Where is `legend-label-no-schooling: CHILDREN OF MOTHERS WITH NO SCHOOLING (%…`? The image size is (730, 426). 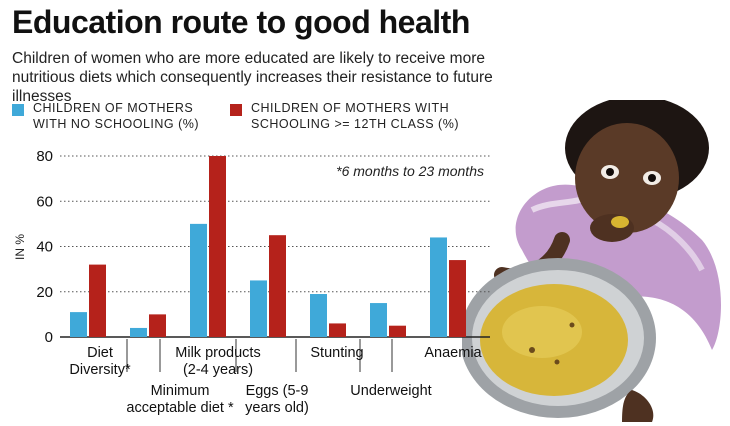 legend-label-no-schooling: CHILDREN OF MOTHERS WITH NO SCHOOLING (%… is located at coordinates (116, 116).